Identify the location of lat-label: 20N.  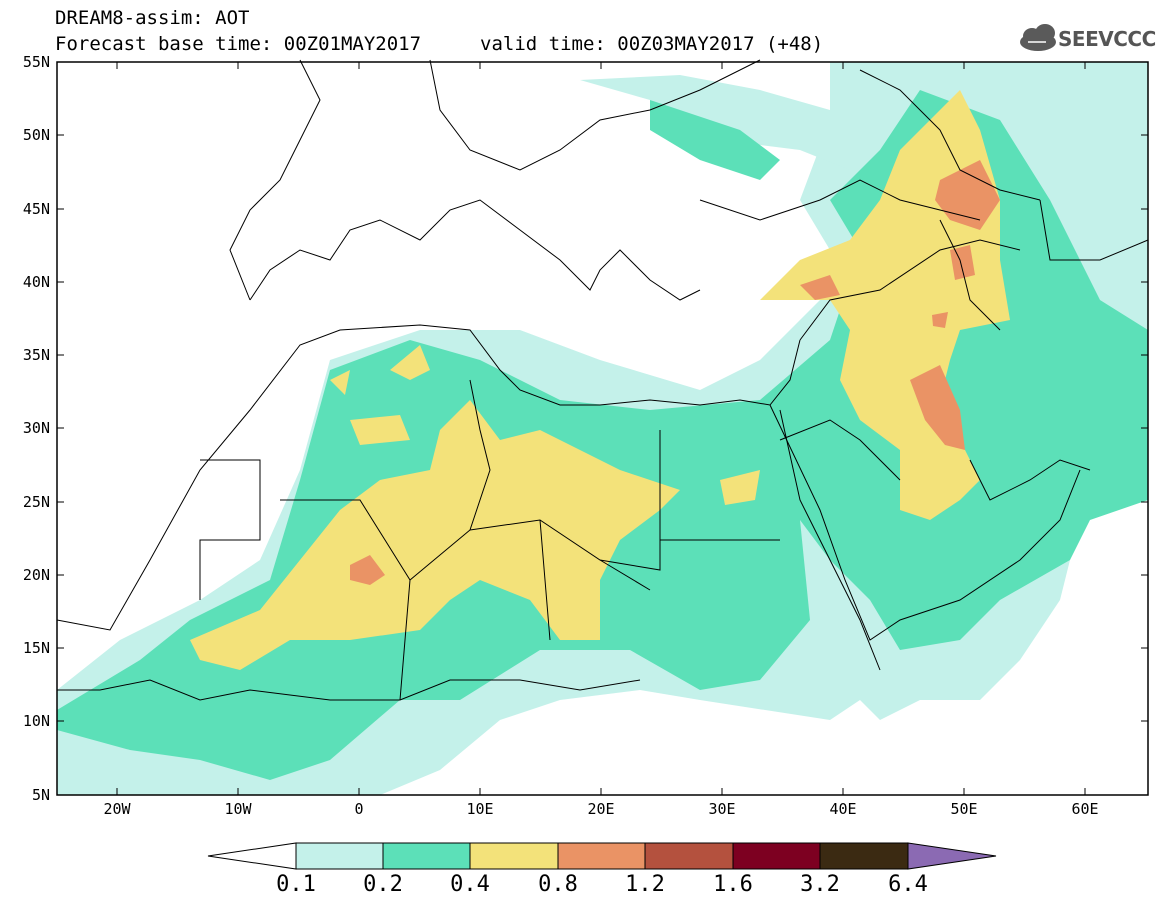
(36, 575).